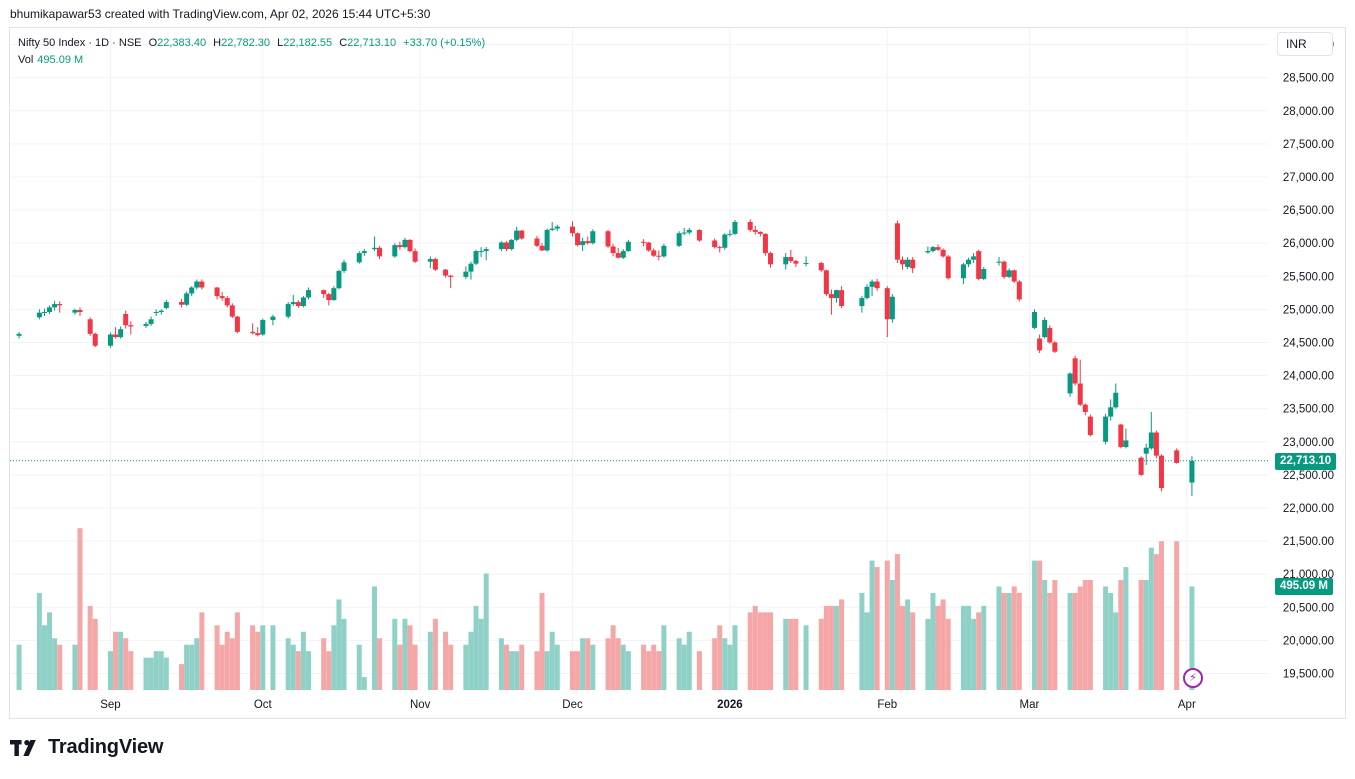 This screenshot has width=1355, height=779. Describe the element at coordinates (1305, 44) in the screenshot. I see `currency-selector: INR` at that location.